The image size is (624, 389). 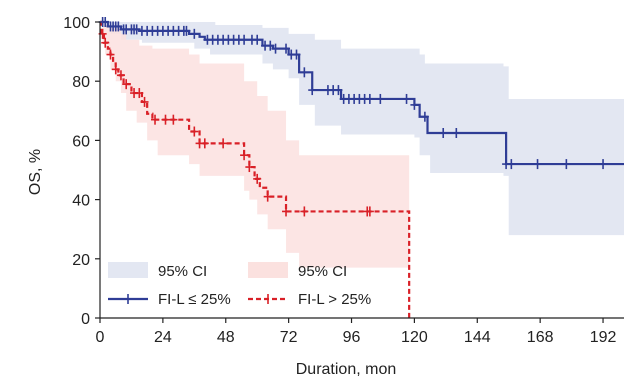 What do you see at coordinates (163, 337) in the screenshot?
I see `x-tick-label: 24` at bounding box center [163, 337].